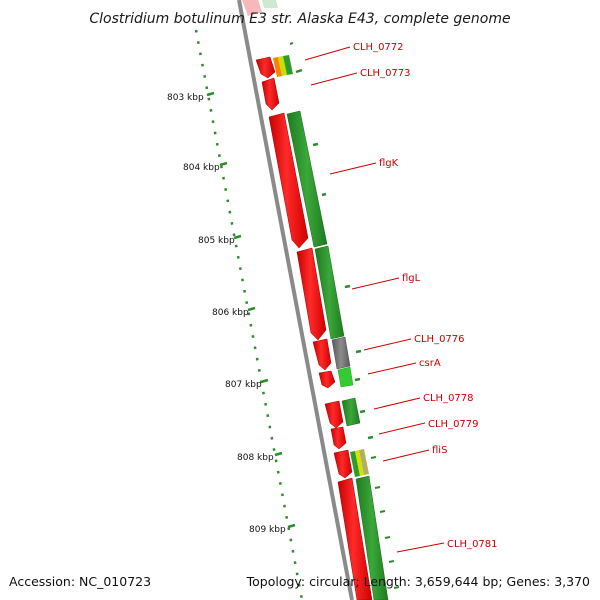 The width and height of the screenshot is (600, 600). Describe the element at coordinates (343, 464) in the screenshot. I see `gene-arrow-flis` at that location.